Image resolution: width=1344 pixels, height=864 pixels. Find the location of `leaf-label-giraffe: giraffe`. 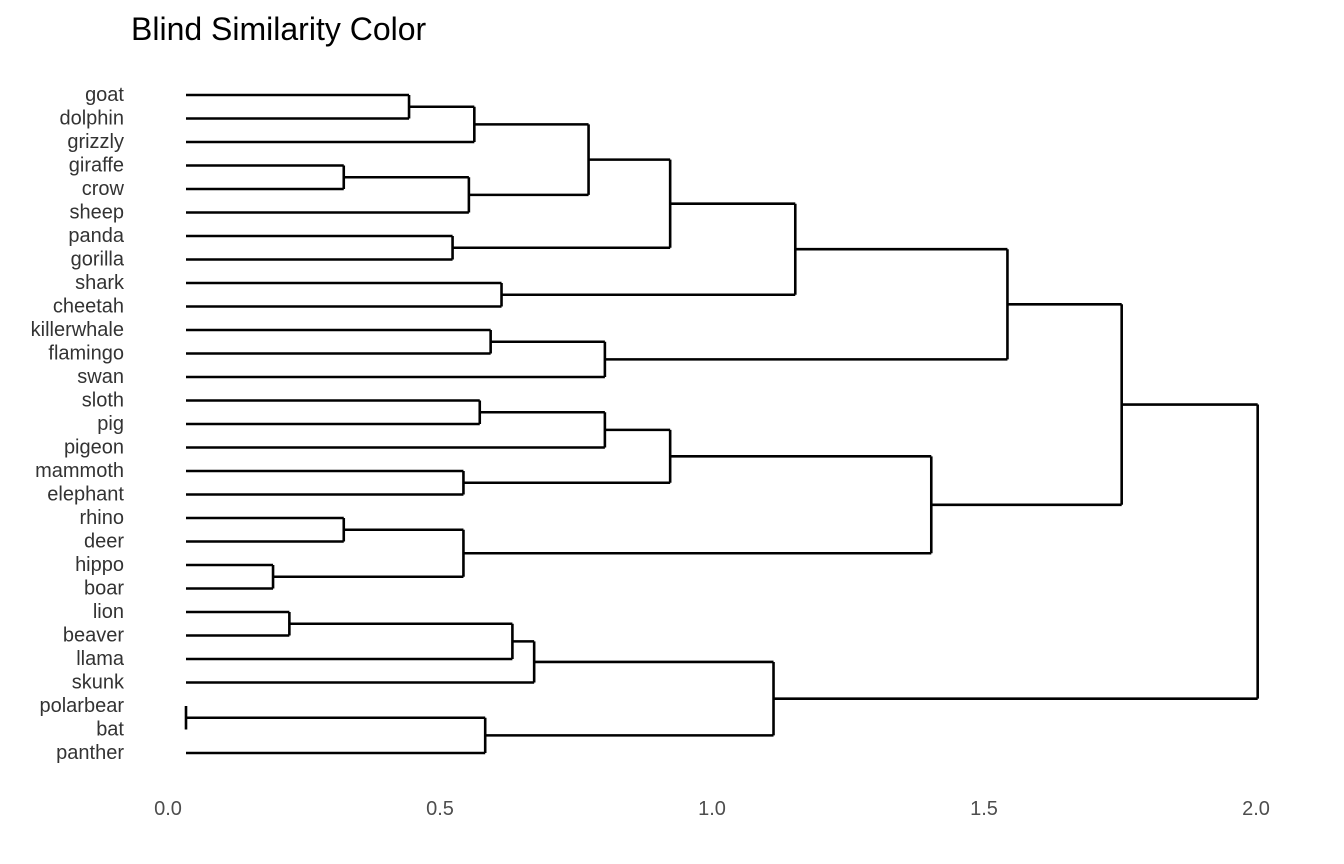

leaf-label-giraffe: giraffe is located at coordinates (96, 166).